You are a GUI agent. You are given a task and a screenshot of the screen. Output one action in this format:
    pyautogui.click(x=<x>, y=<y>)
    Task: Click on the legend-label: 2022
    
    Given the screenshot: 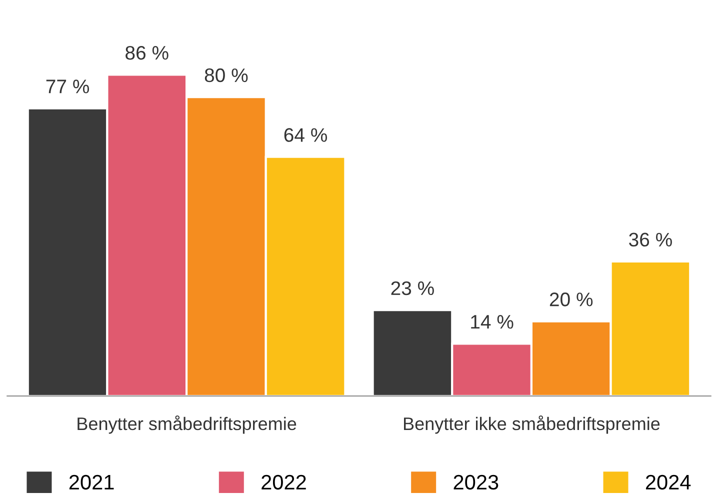 What is the action you would take?
    pyautogui.click(x=284, y=482)
    